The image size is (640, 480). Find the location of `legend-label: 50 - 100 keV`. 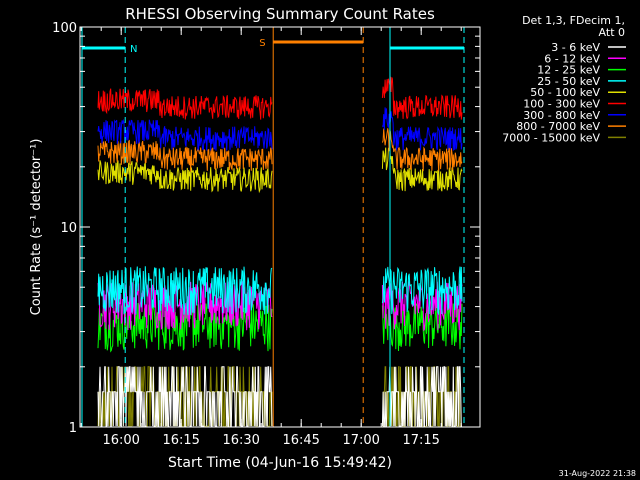

legend-label: 50 - 100 keV is located at coordinates (565, 92).